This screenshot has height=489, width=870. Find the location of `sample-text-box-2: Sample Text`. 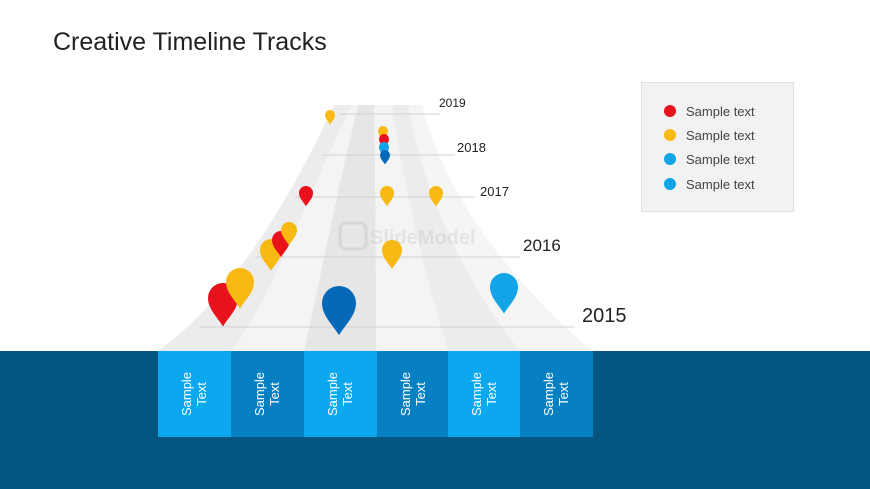

sample-text-box-2: Sample Text is located at coordinates (267, 394).